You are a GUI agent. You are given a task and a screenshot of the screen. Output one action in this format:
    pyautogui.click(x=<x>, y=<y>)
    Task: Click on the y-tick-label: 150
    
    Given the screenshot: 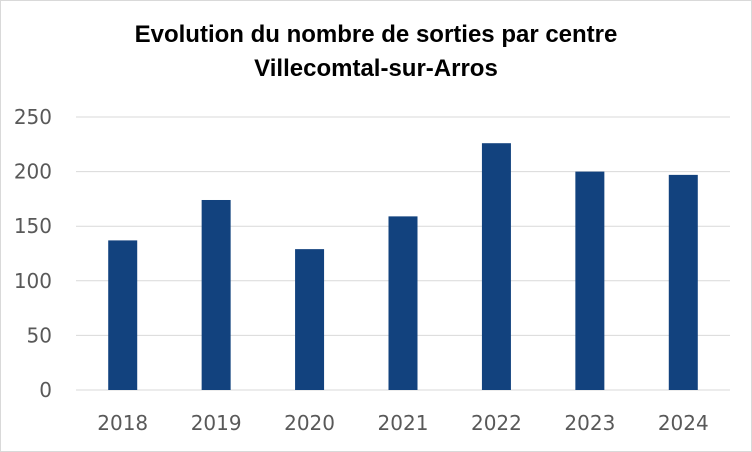 What is the action you would take?
    pyautogui.click(x=33, y=226)
    